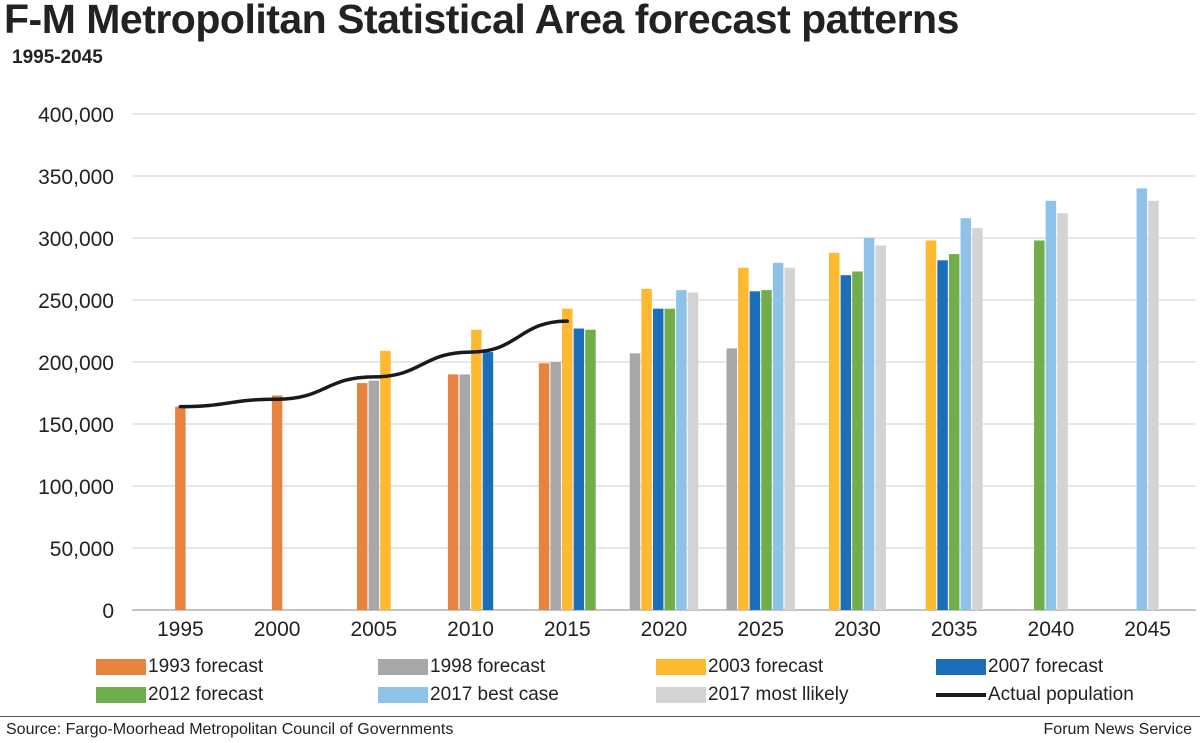  I want to click on y-tick-label: 150,000, so click(76, 425).